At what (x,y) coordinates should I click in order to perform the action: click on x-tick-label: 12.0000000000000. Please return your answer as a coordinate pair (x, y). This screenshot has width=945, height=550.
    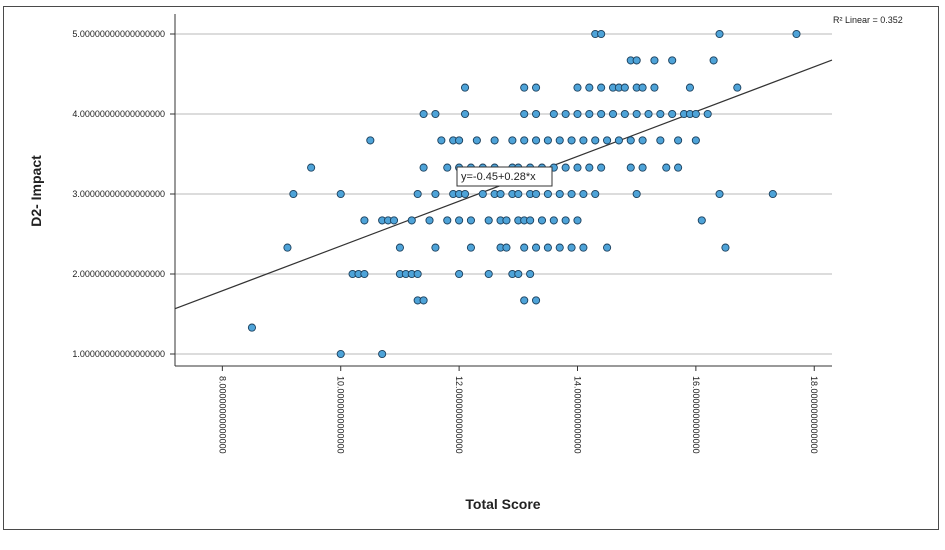
    Looking at the image, I should click on (459, 415).